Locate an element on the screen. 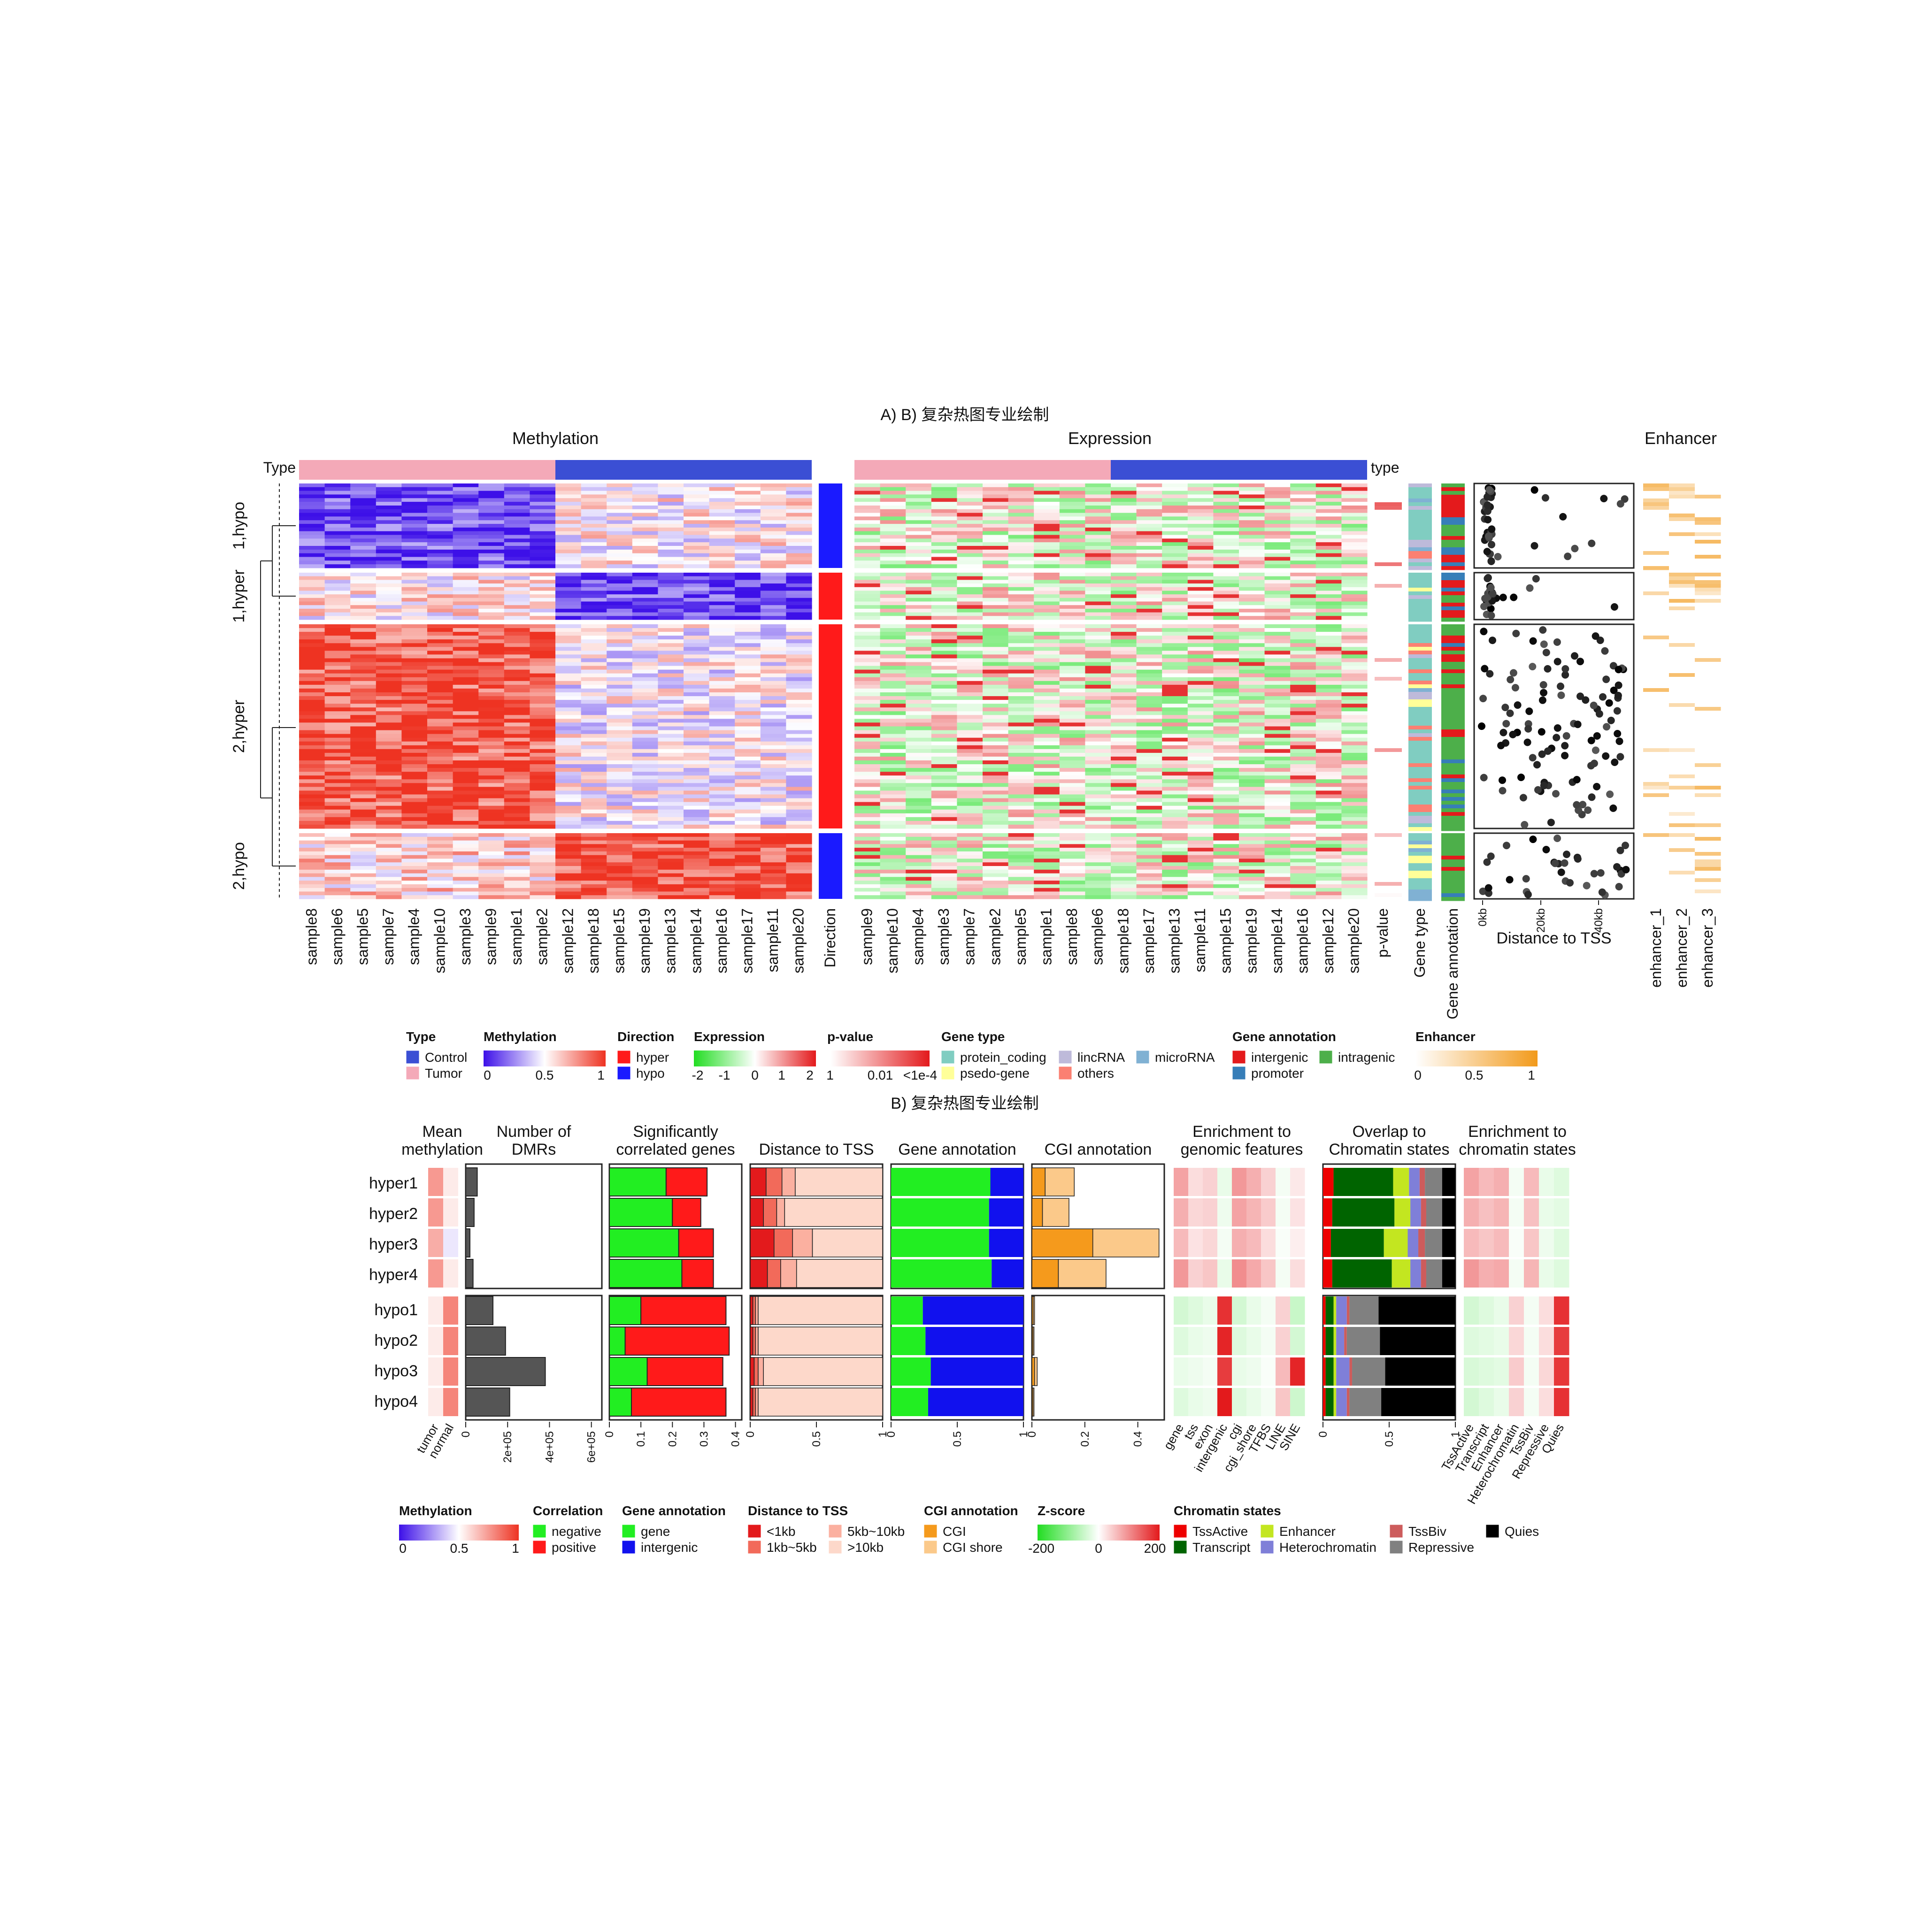 The image size is (1930, 1932). p-value-cell is located at coordinates (1388, 795).